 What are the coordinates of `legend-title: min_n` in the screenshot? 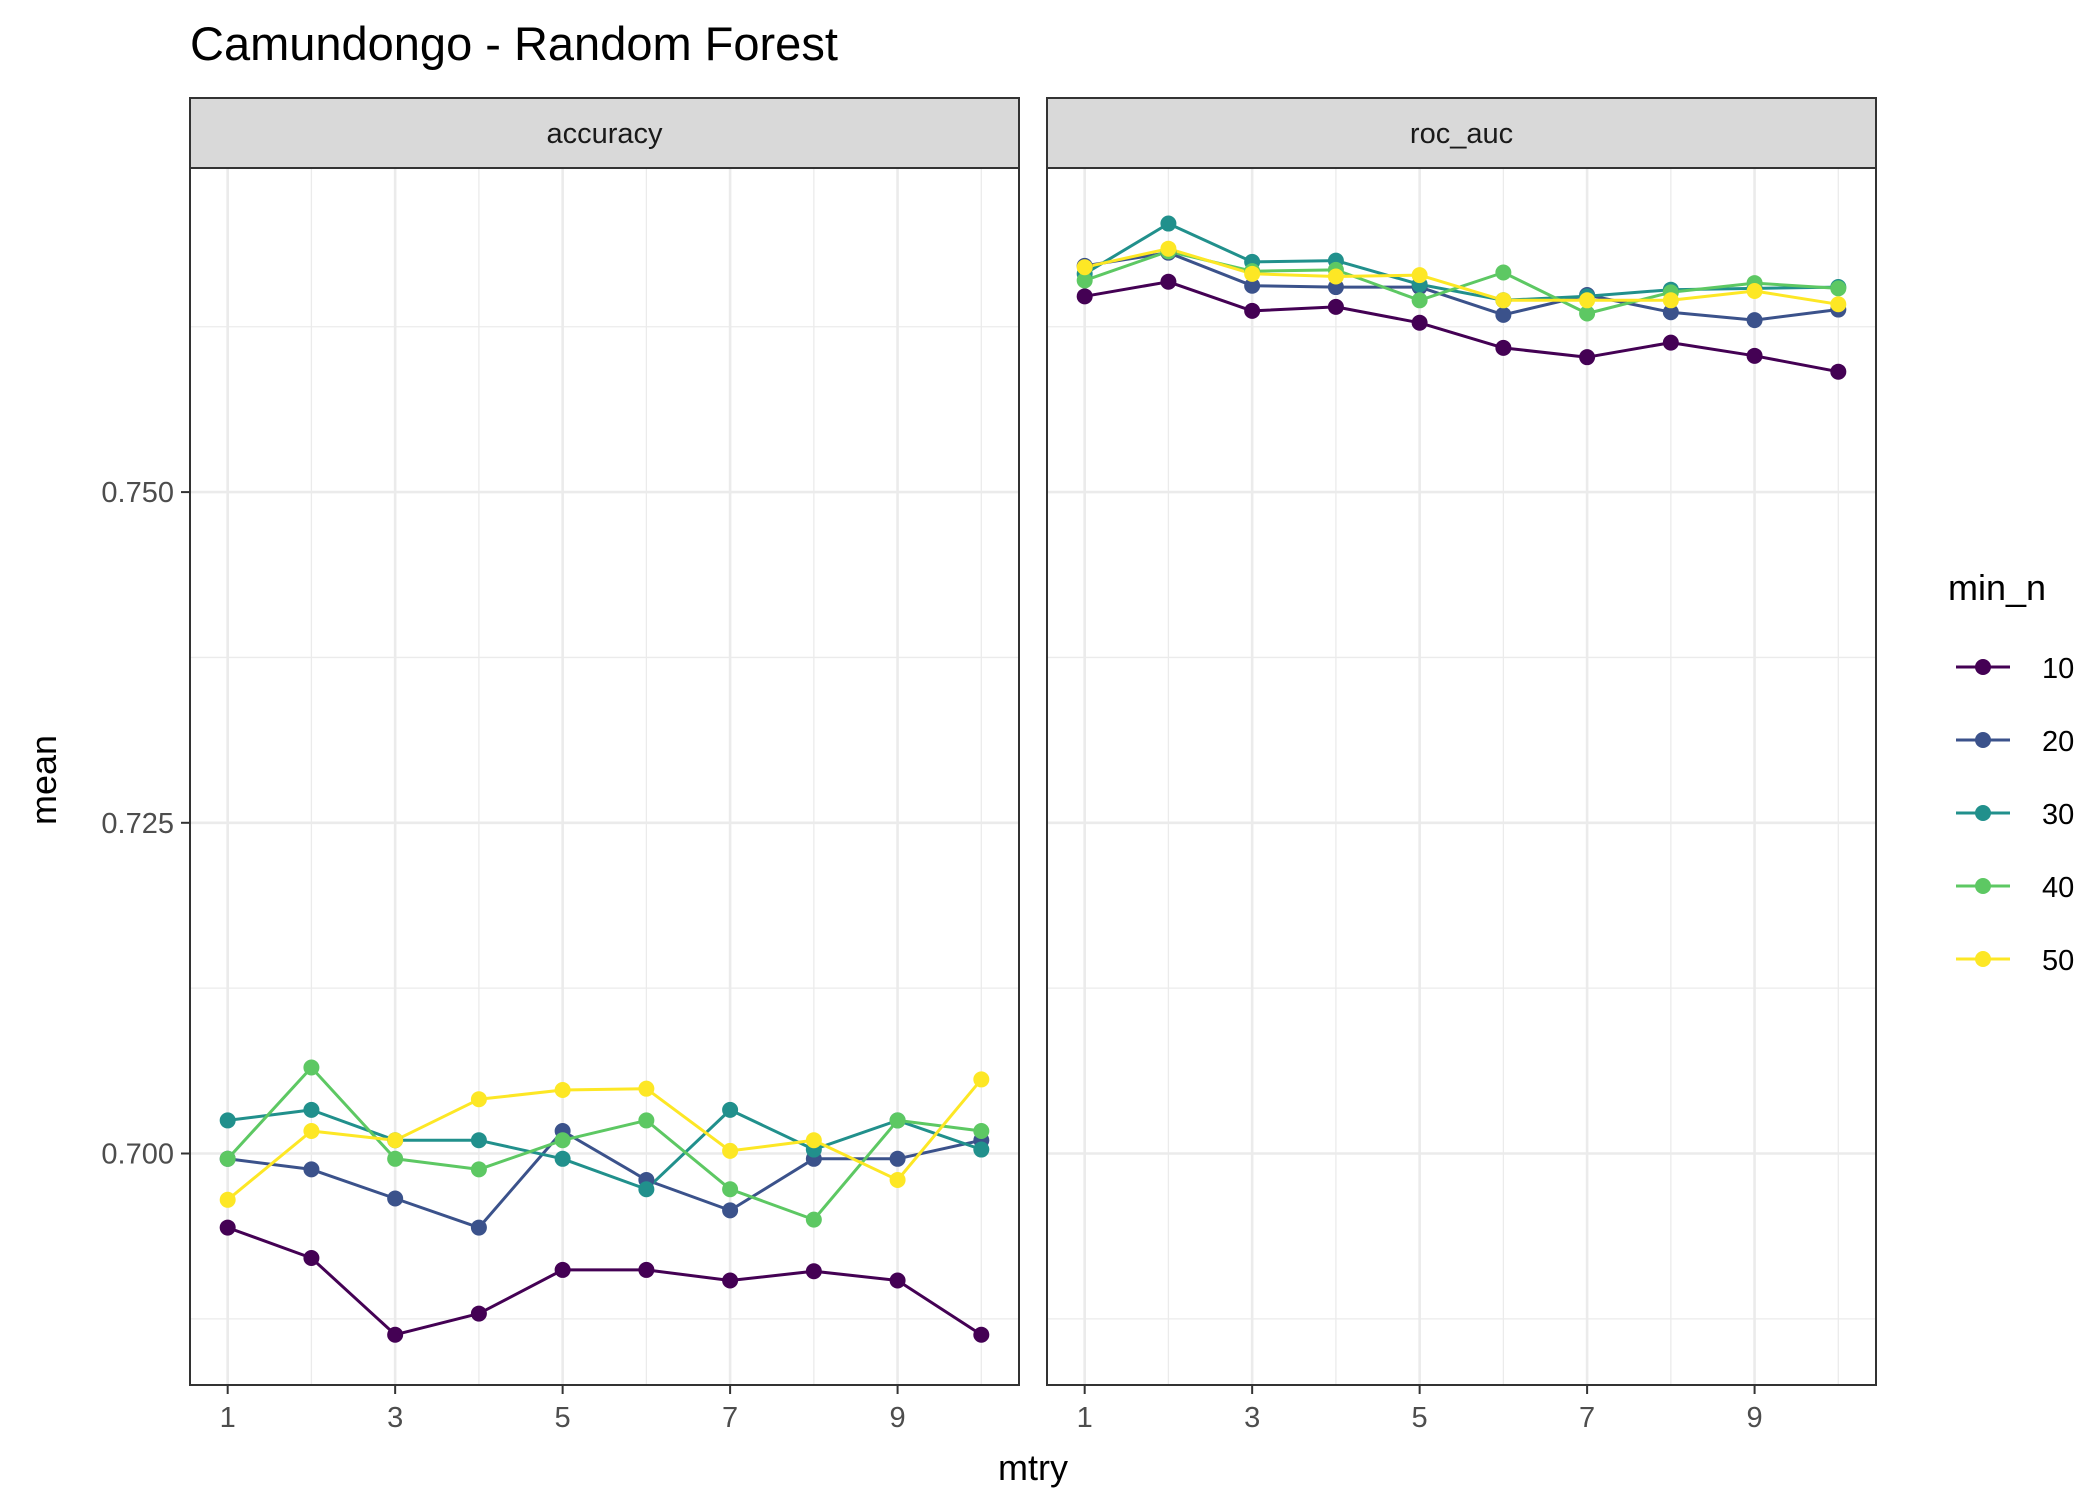 It's located at (1997, 587).